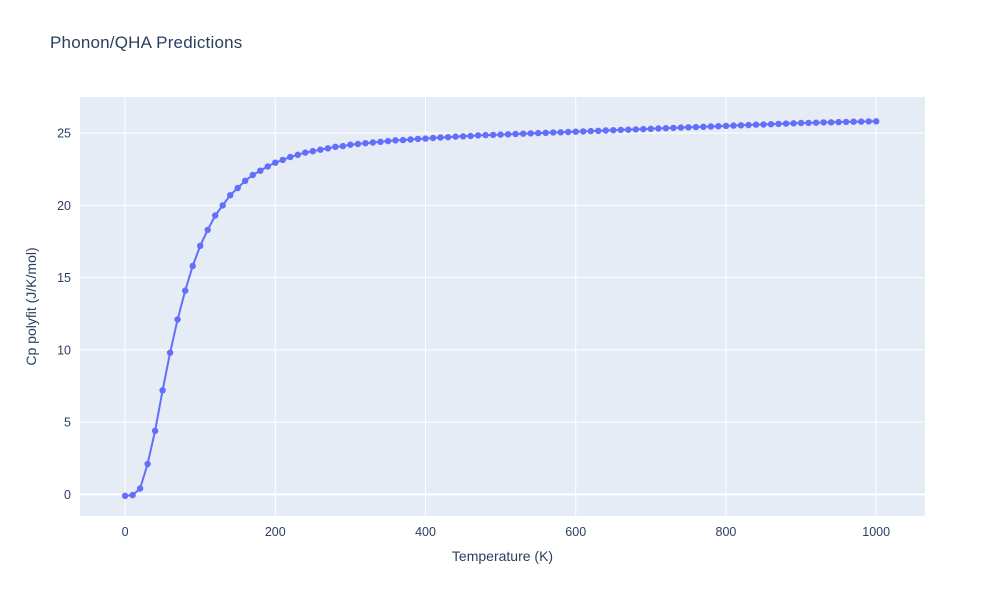  Describe the element at coordinates (31, 306) in the screenshot. I see `y-axis-title: Cp polyfit (J/K/mol)` at that location.